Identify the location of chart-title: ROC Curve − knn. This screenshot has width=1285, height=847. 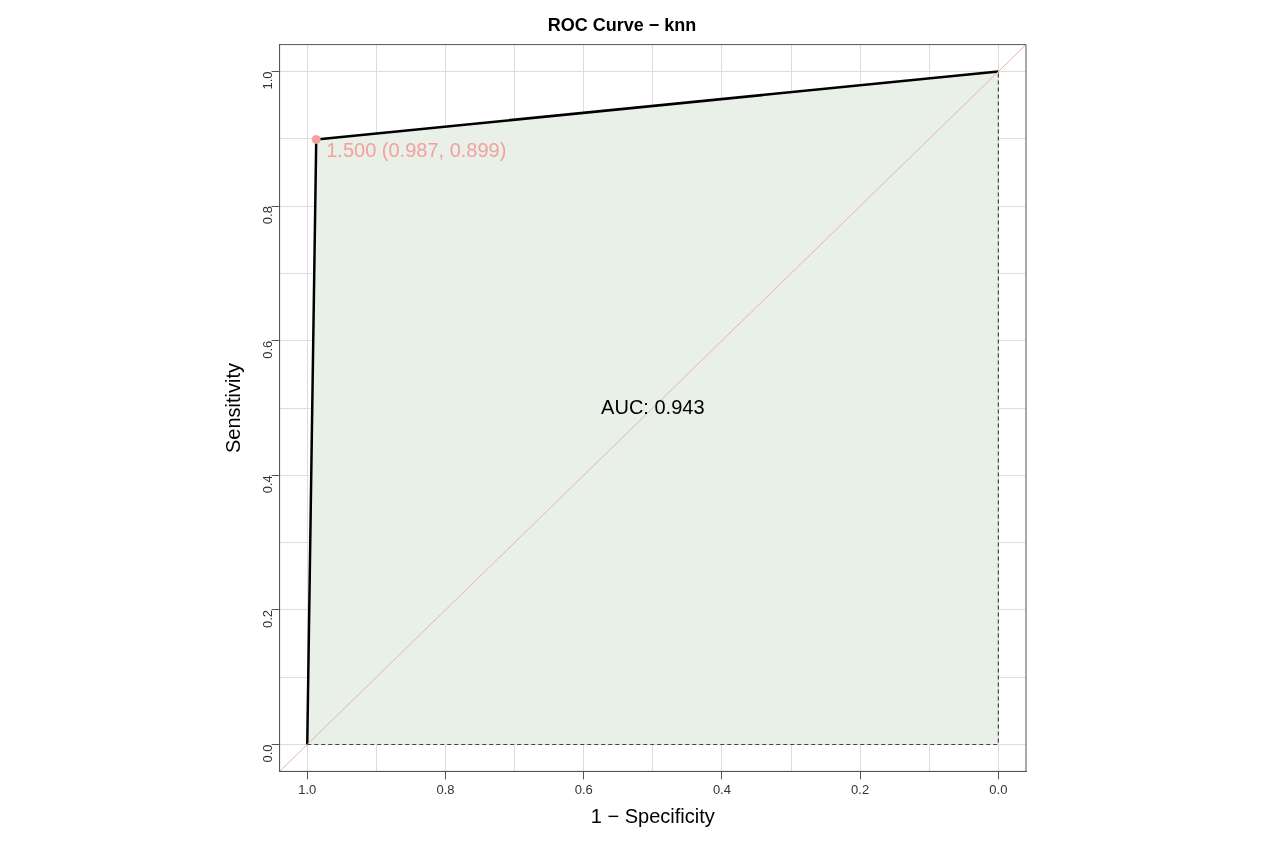
(622, 24).